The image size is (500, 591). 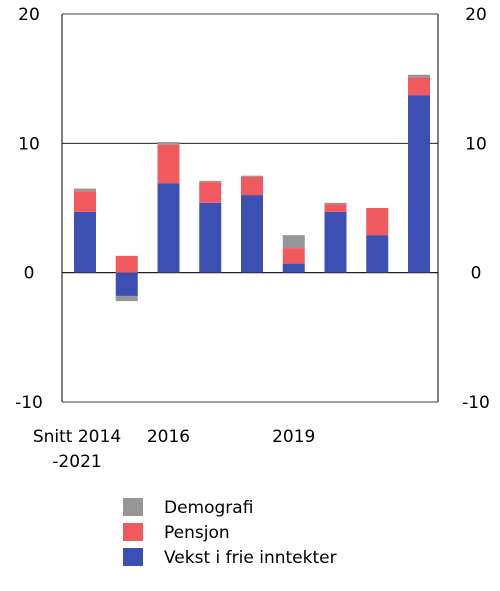 I want to click on y-tick-label-left: 20, so click(x=29, y=15).